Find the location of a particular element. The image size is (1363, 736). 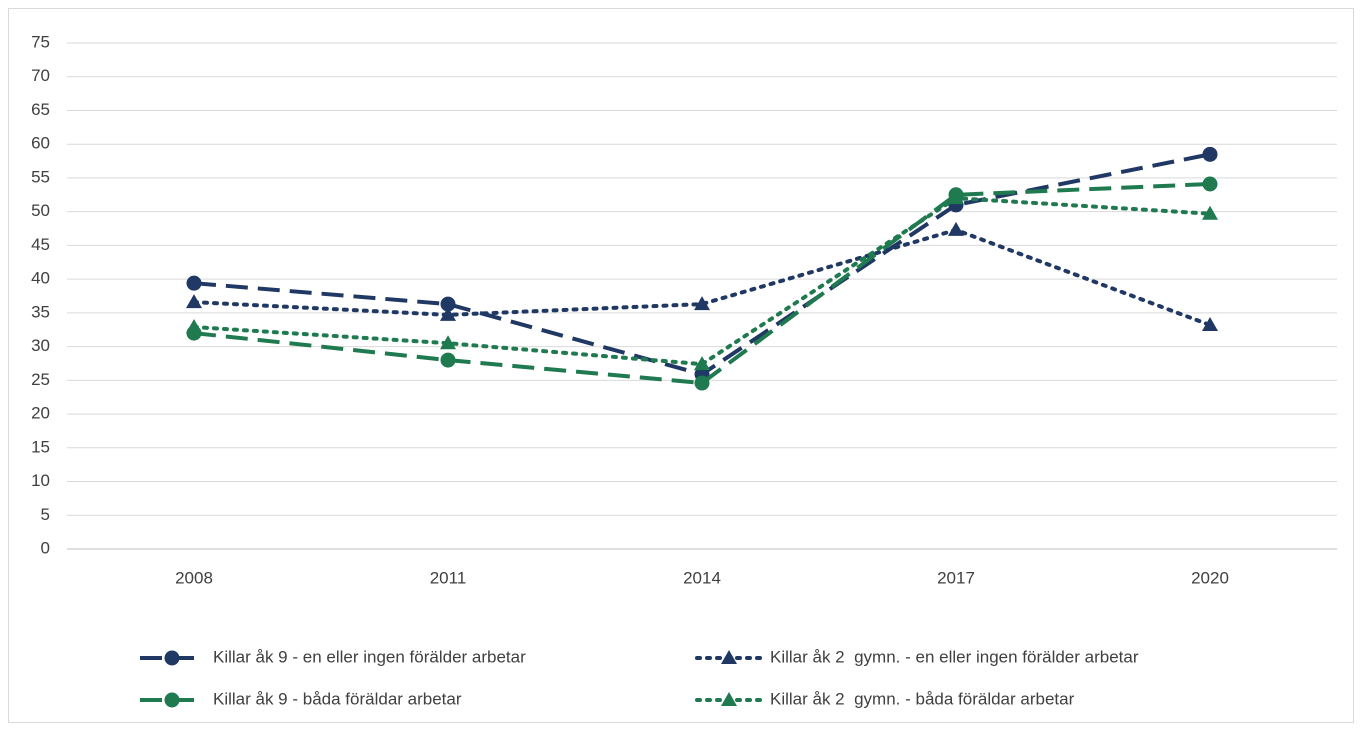

y-tick-label: 40 is located at coordinates (40, 278).